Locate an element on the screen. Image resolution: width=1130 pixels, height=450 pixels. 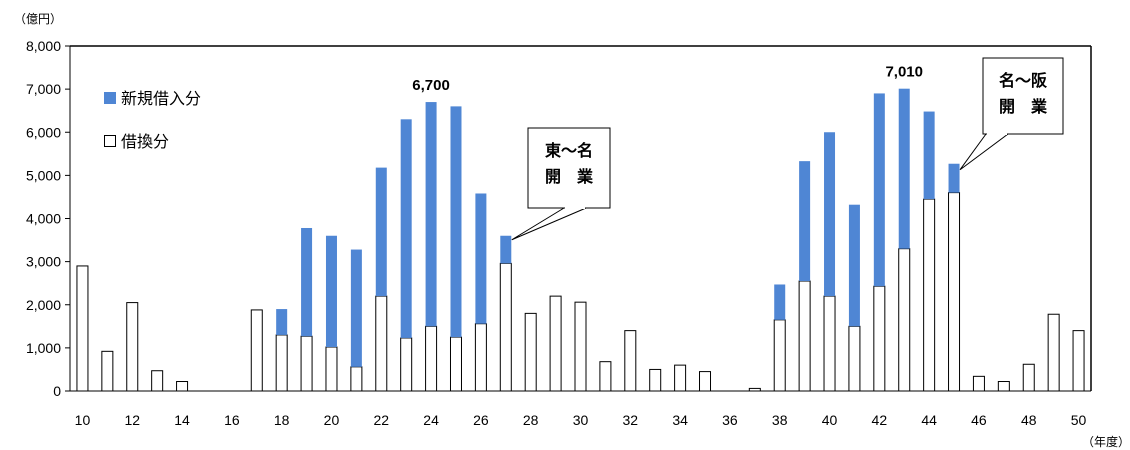
x-tick-label: 44 is located at coordinates (929, 420).